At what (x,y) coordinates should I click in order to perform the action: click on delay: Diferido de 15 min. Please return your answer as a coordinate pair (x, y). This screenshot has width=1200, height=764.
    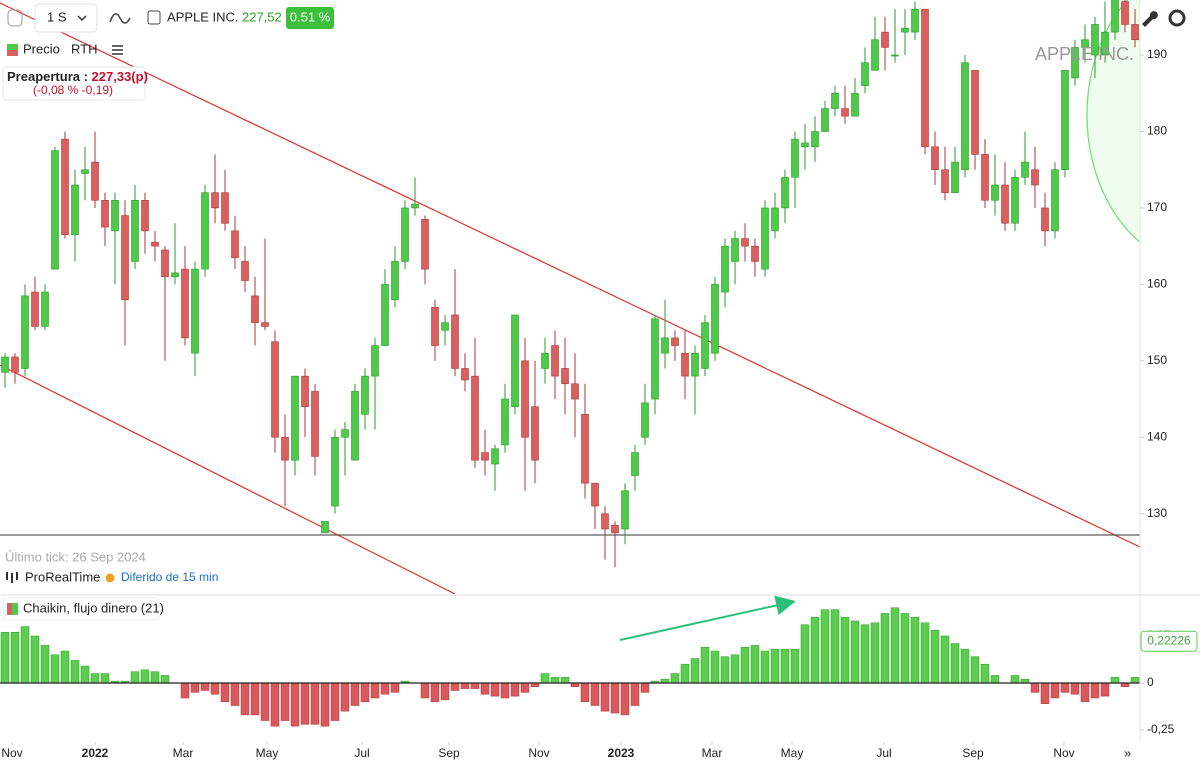
    Looking at the image, I should click on (169, 577).